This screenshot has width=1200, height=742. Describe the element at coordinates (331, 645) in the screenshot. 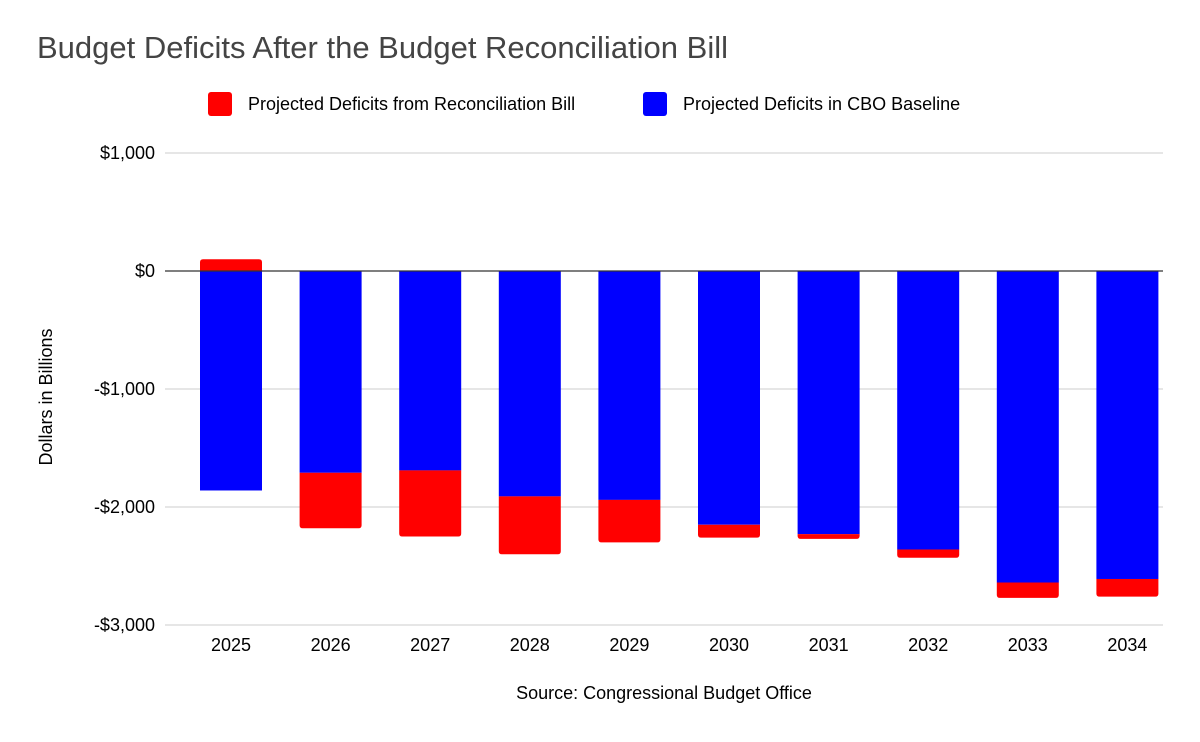

I see `x-tick-label: 2026` at that location.